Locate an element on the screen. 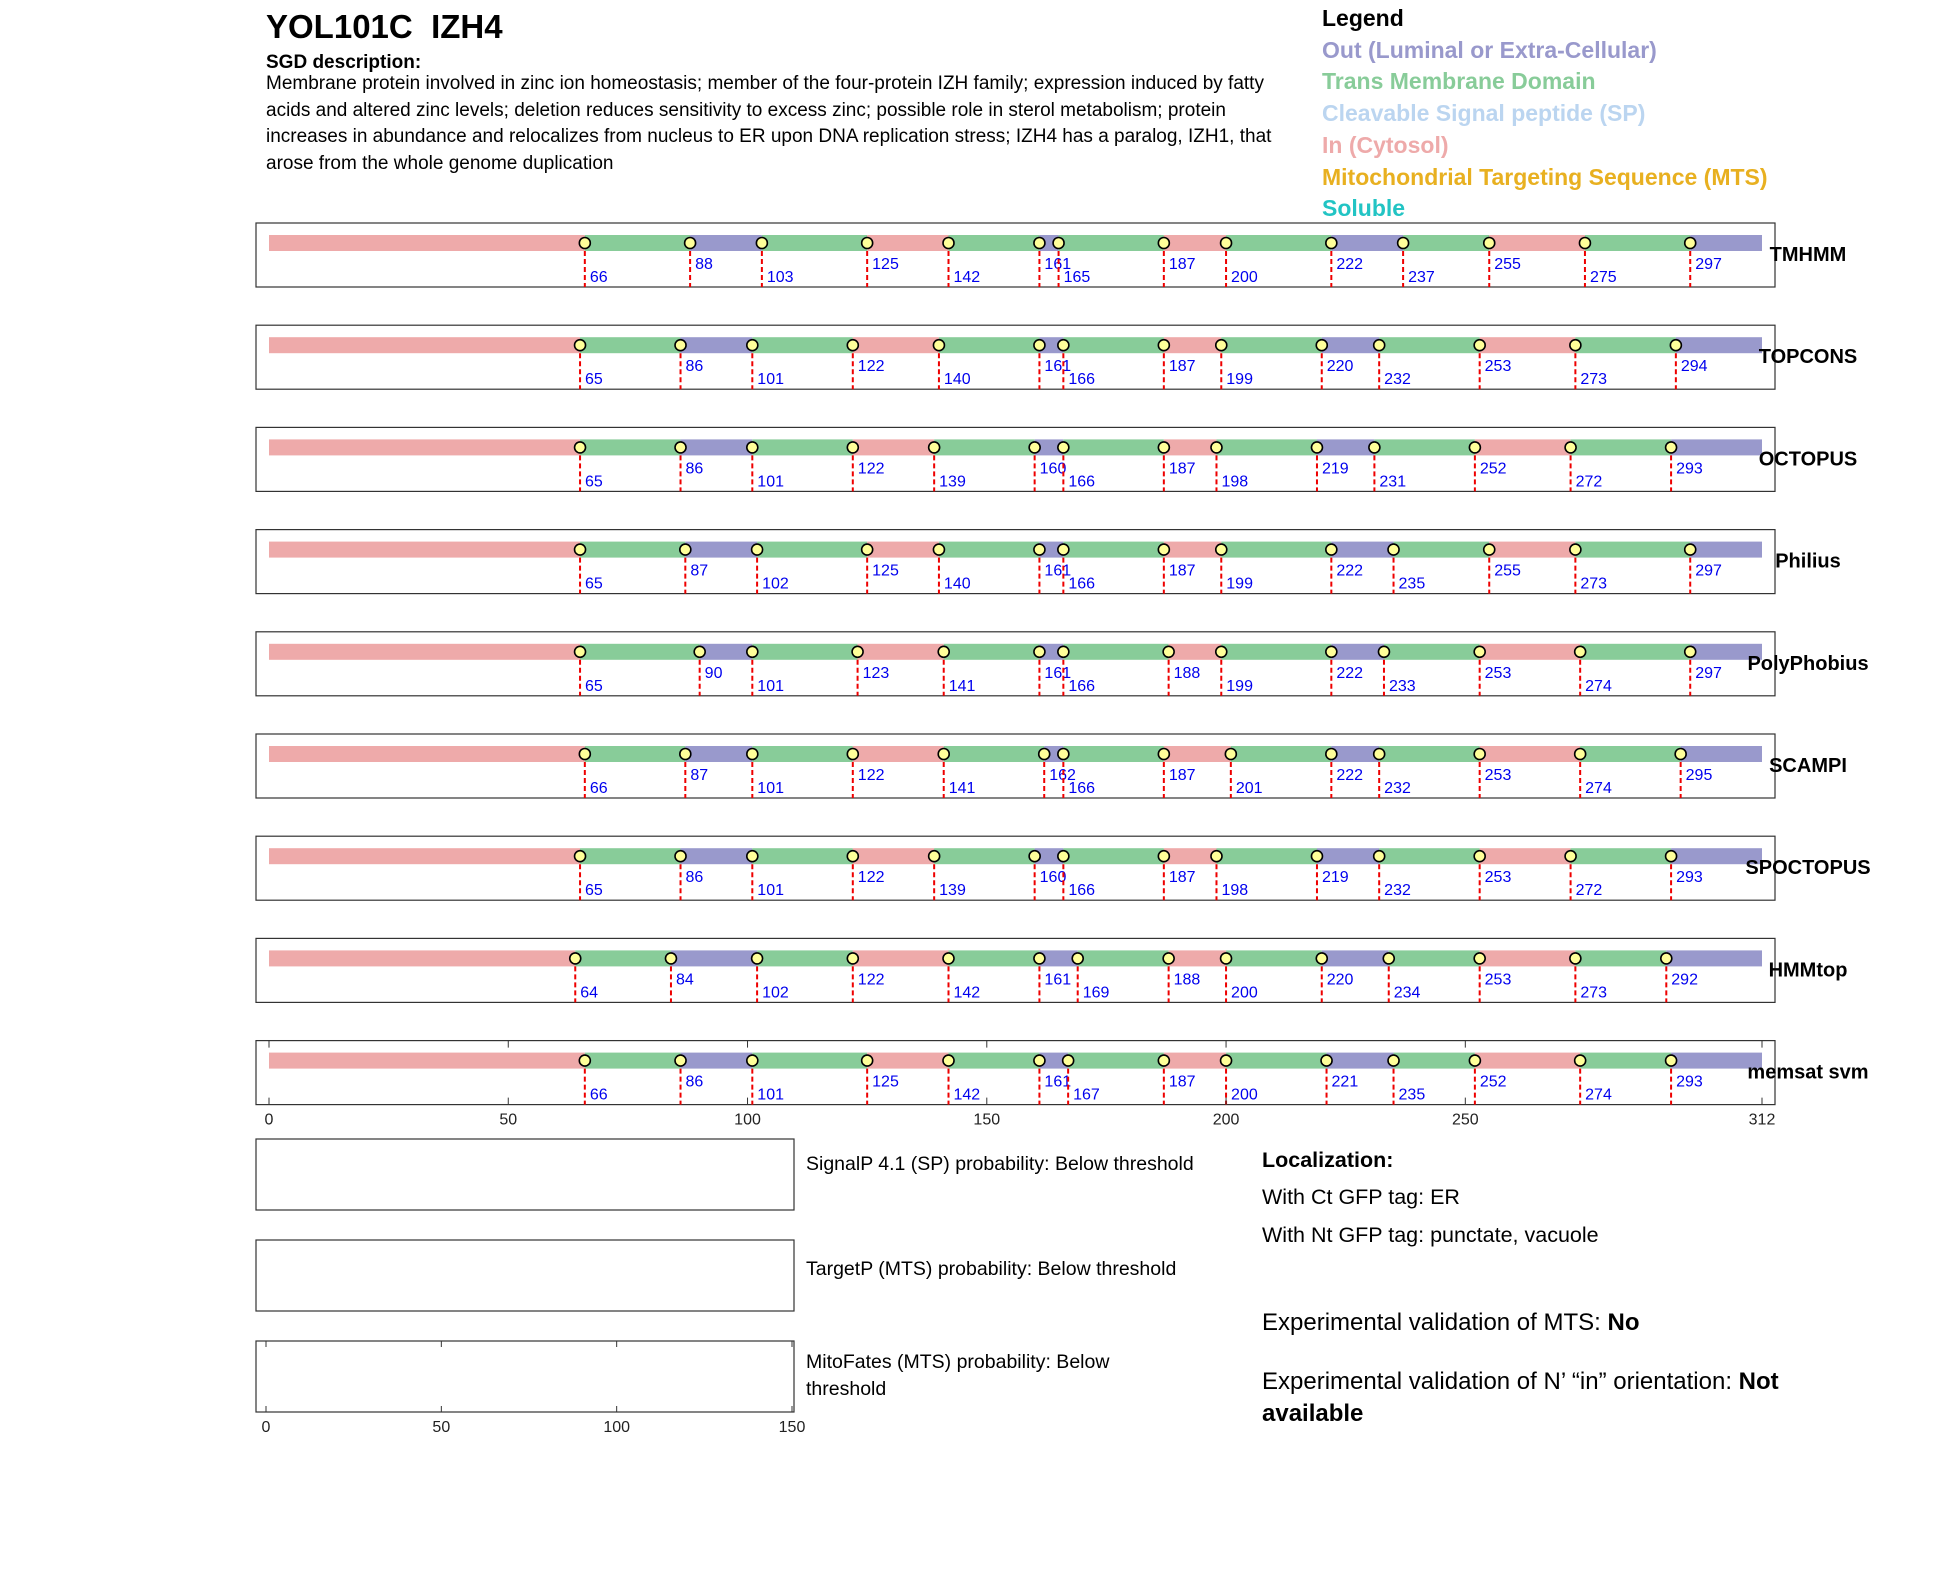  boundary-label: 165 is located at coordinates (1077, 277).